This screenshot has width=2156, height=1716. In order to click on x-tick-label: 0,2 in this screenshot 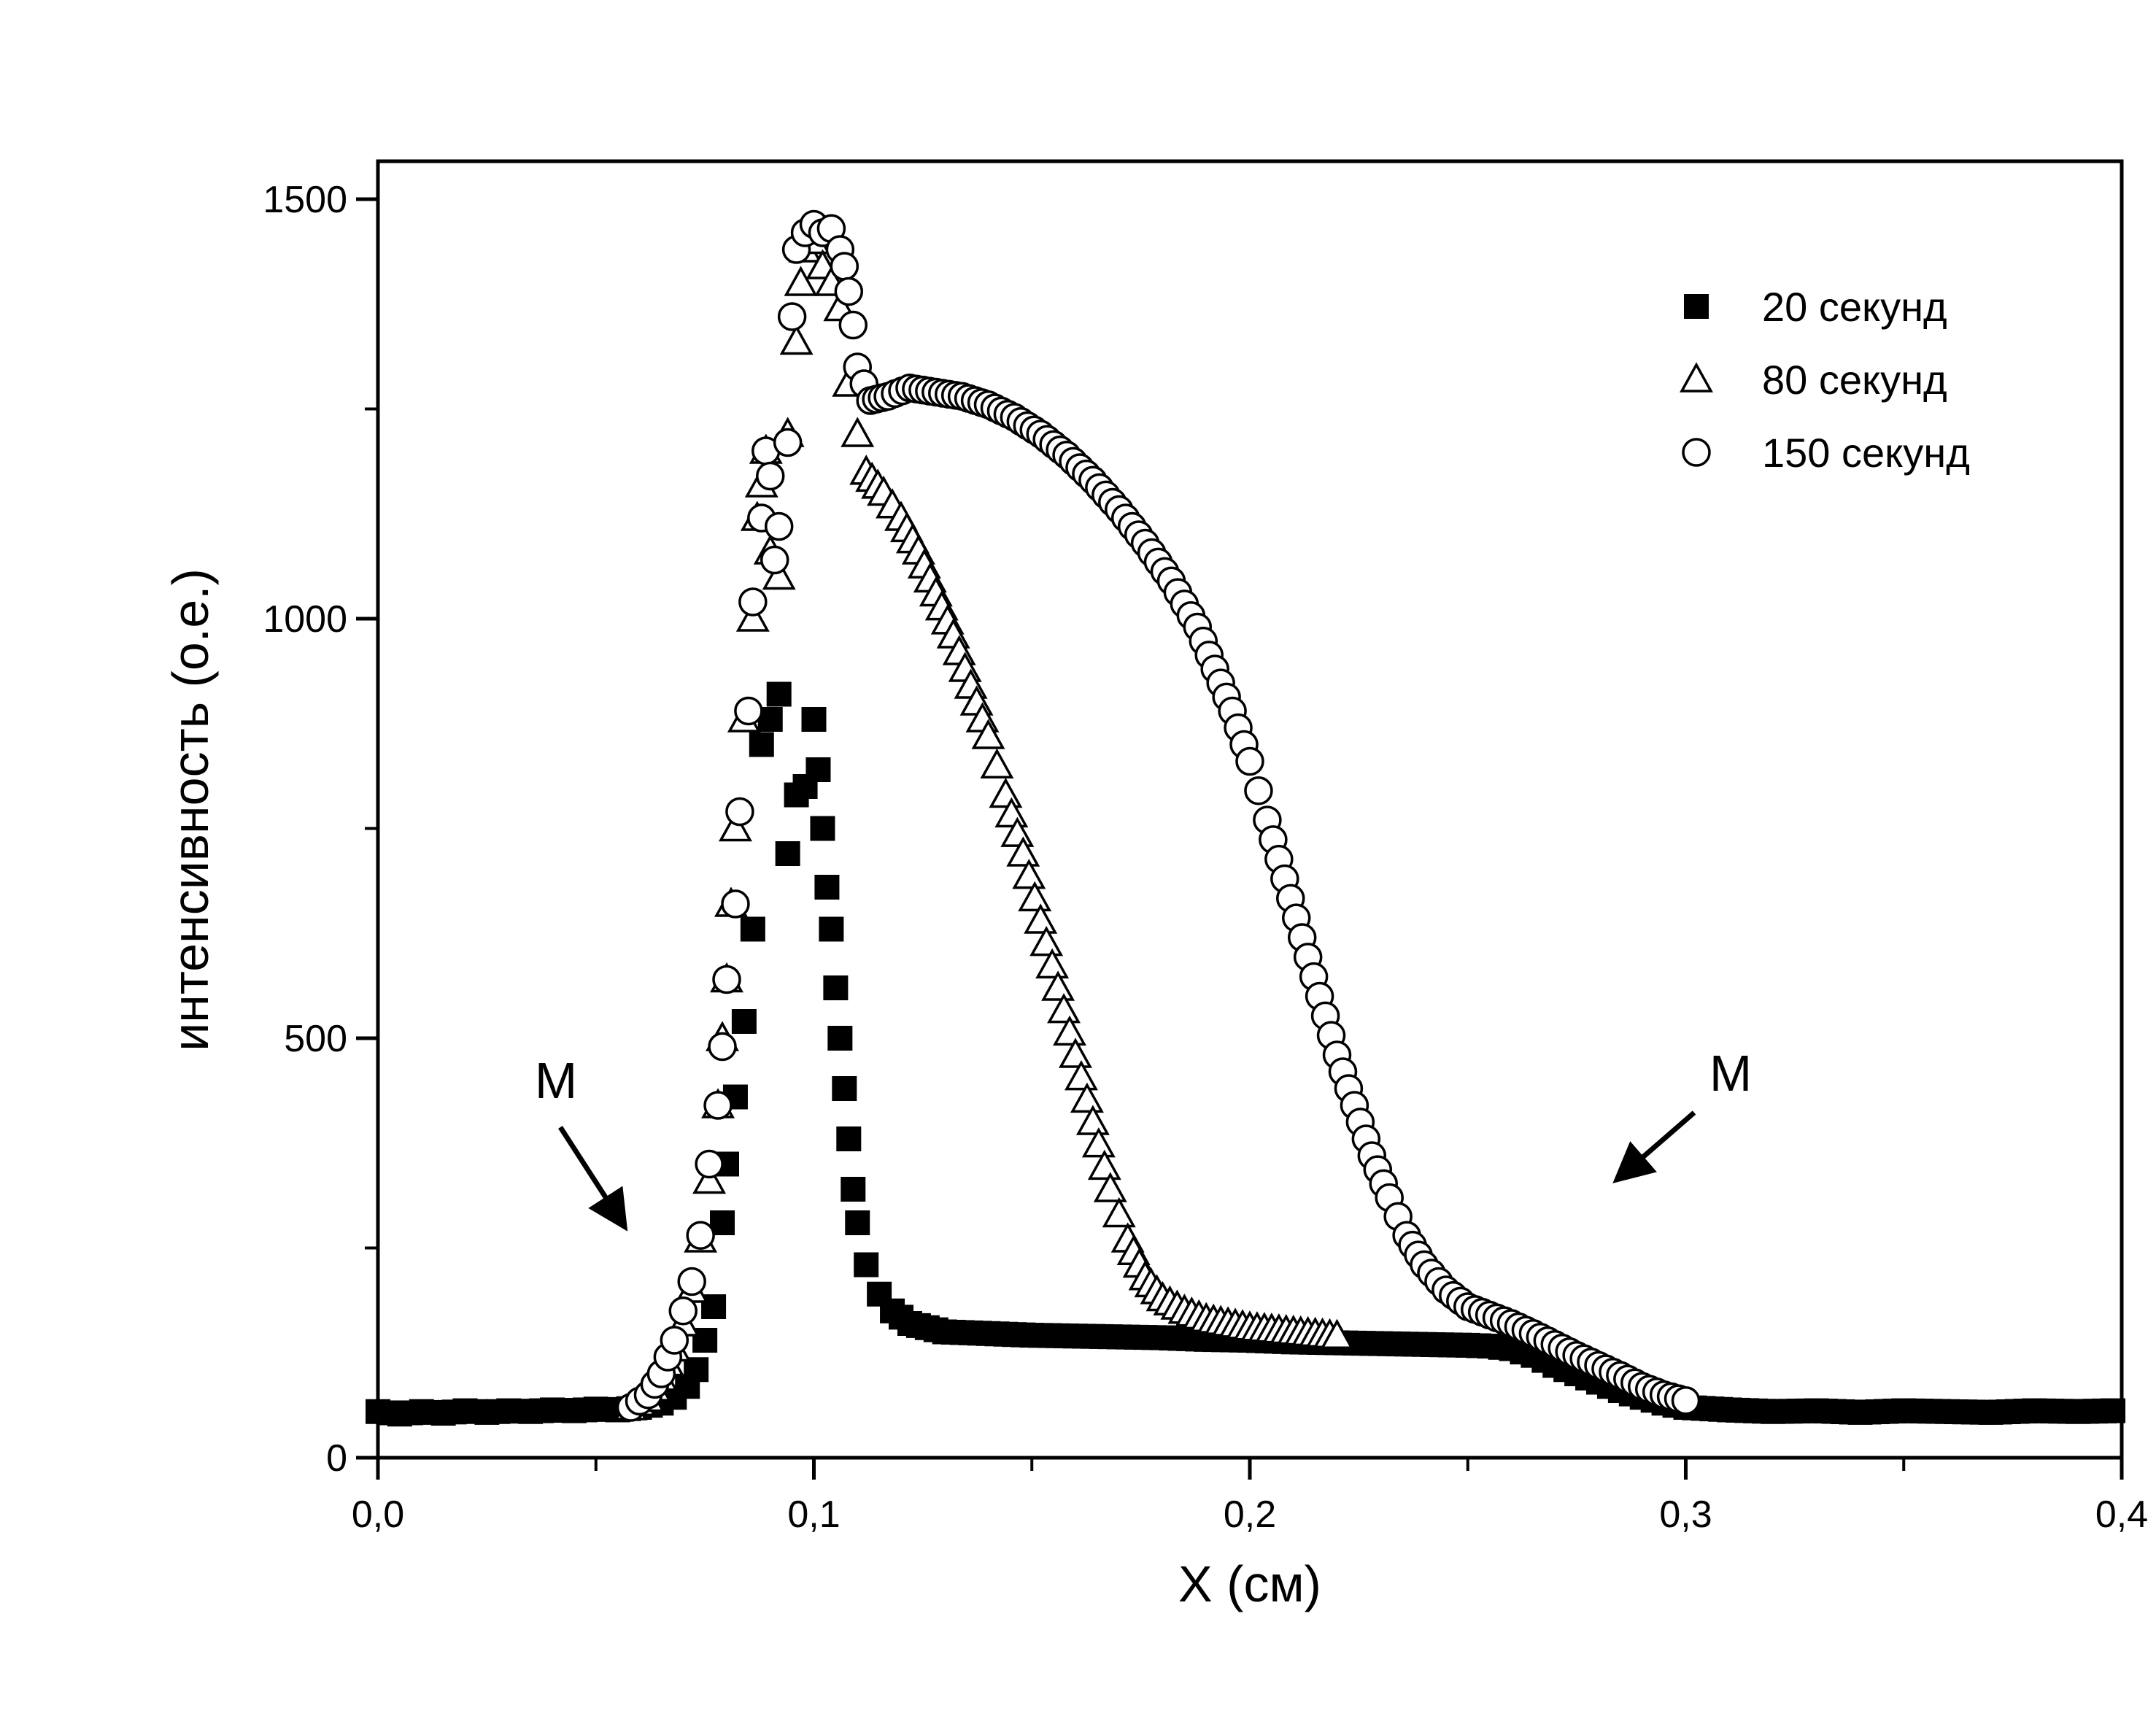, I will do `click(1250, 1514)`.